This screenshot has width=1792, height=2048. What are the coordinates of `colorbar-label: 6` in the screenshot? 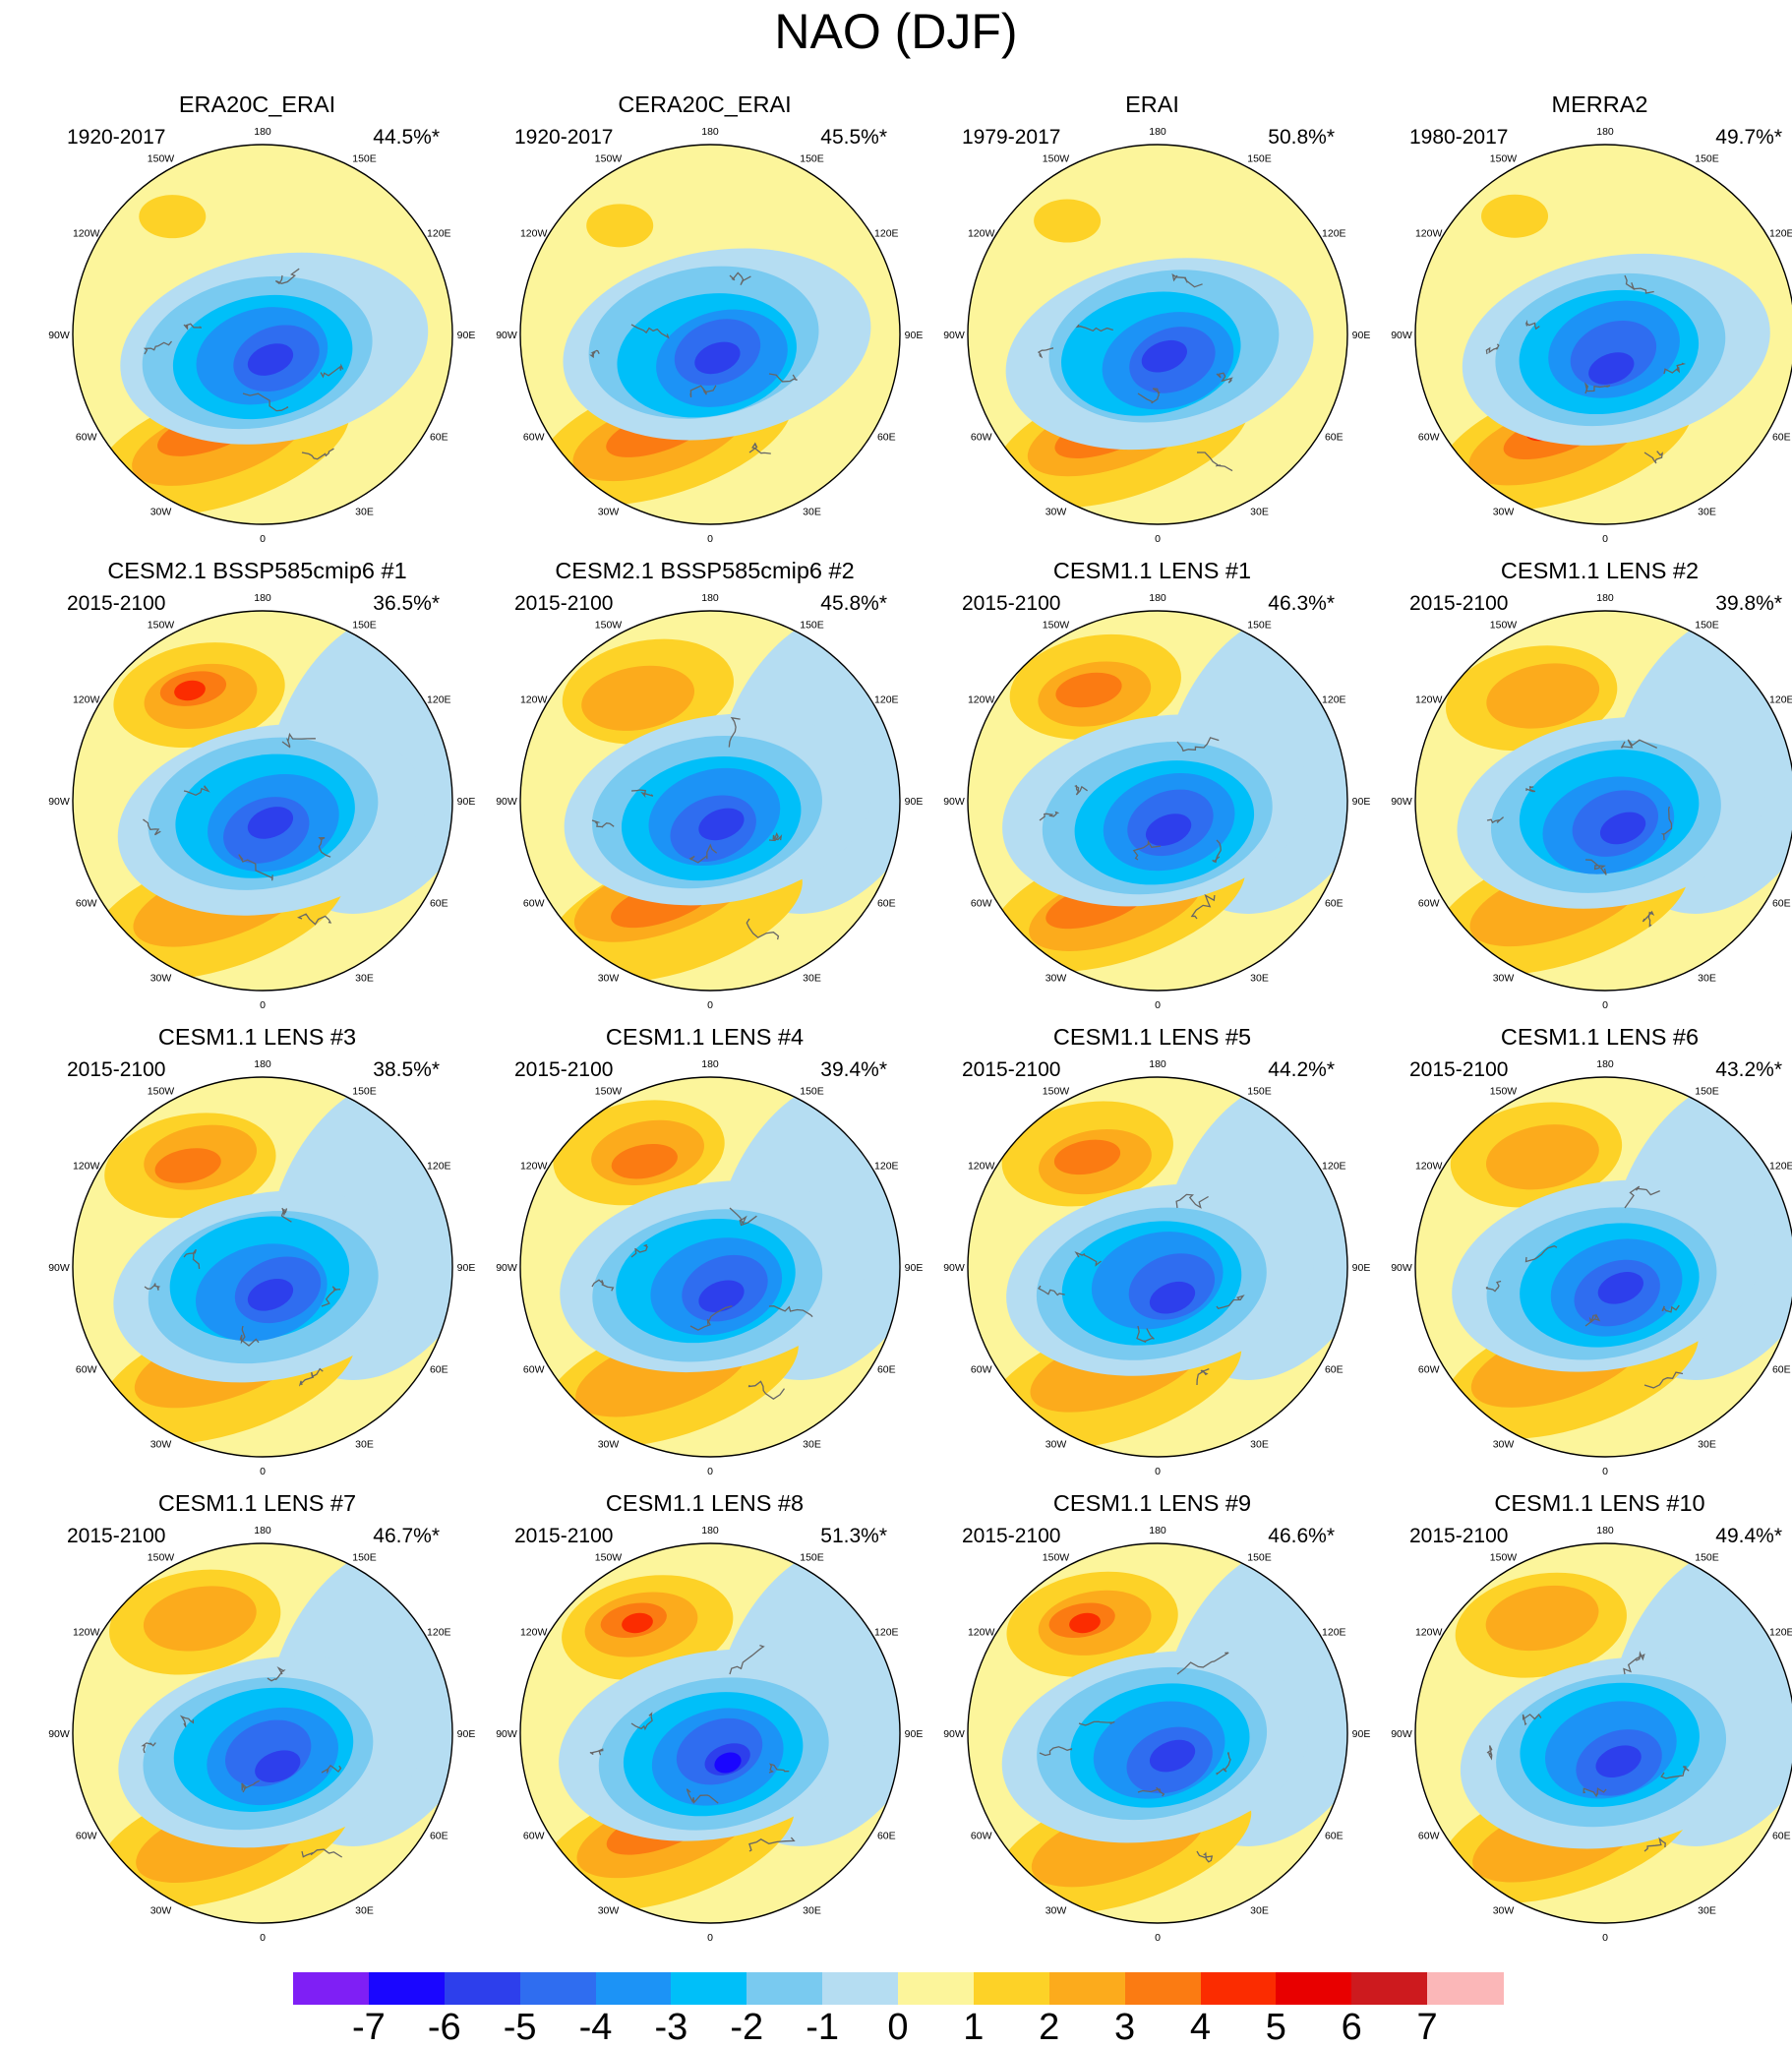 It's located at (1351, 2027).